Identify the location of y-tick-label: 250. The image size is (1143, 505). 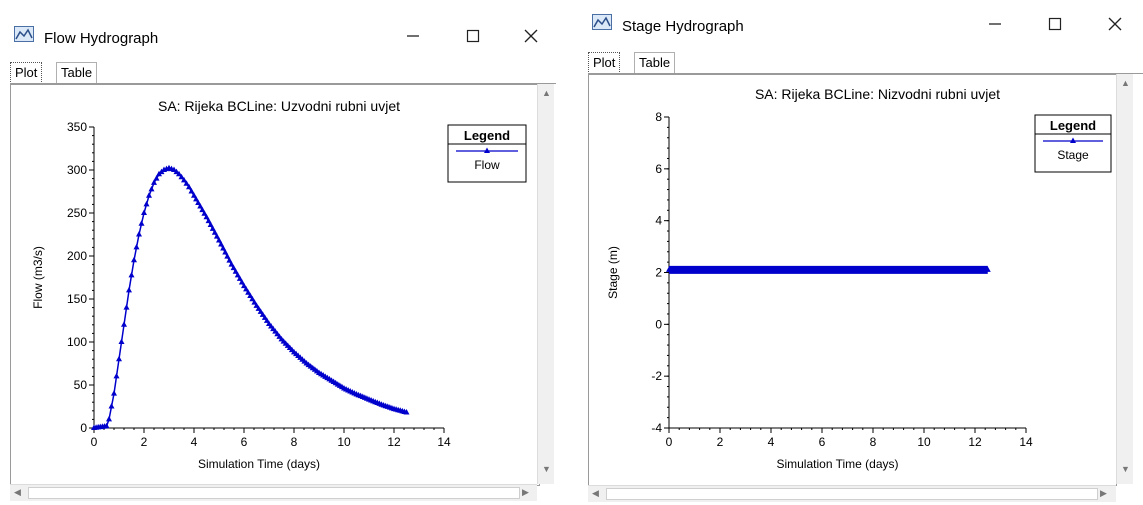
(77, 213).